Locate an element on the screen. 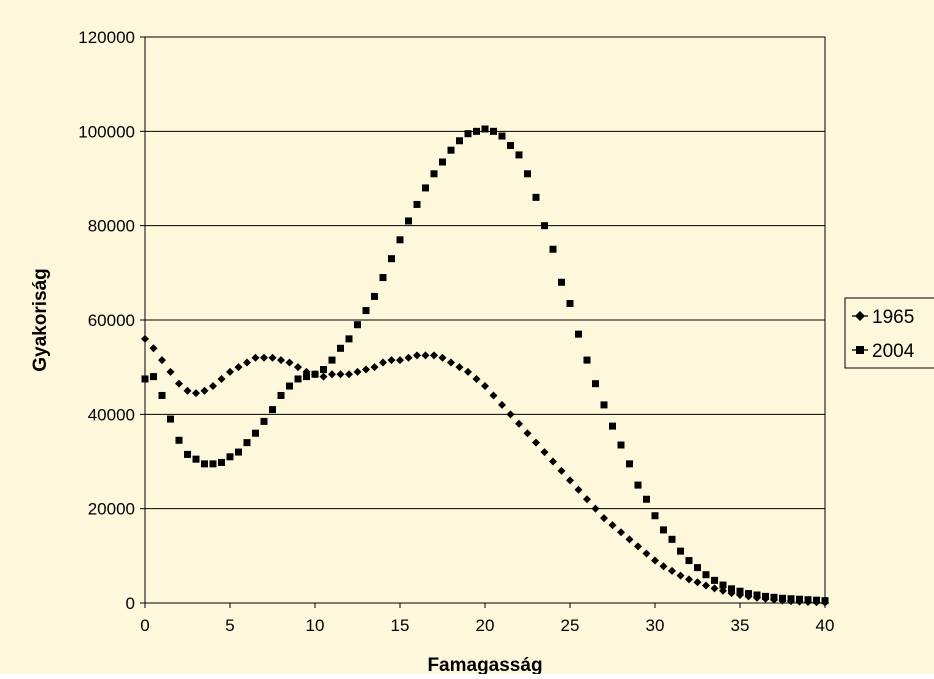  x-tick-label: 35 is located at coordinates (740, 625).